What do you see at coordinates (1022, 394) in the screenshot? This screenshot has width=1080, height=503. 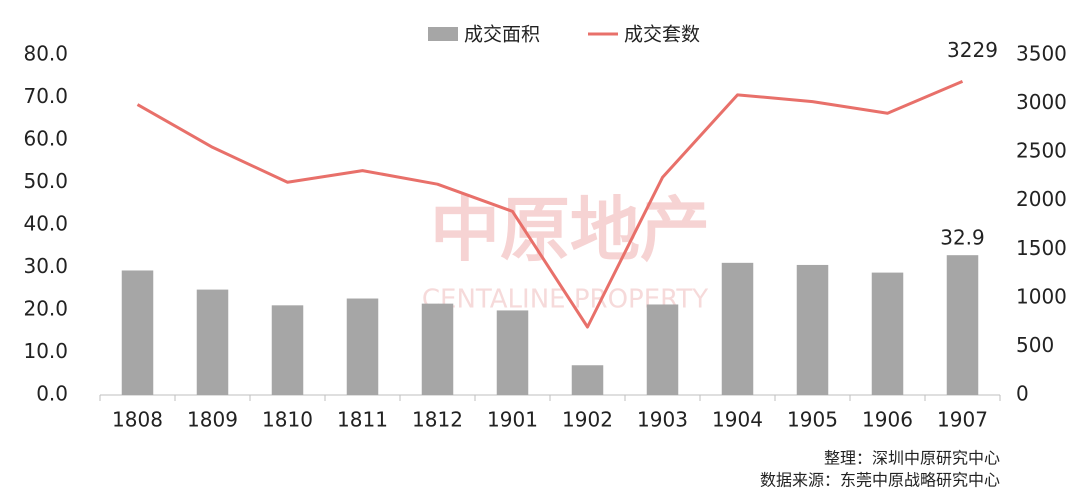 I see `y2-tick-label: 0` at bounding box center [1022, 394].